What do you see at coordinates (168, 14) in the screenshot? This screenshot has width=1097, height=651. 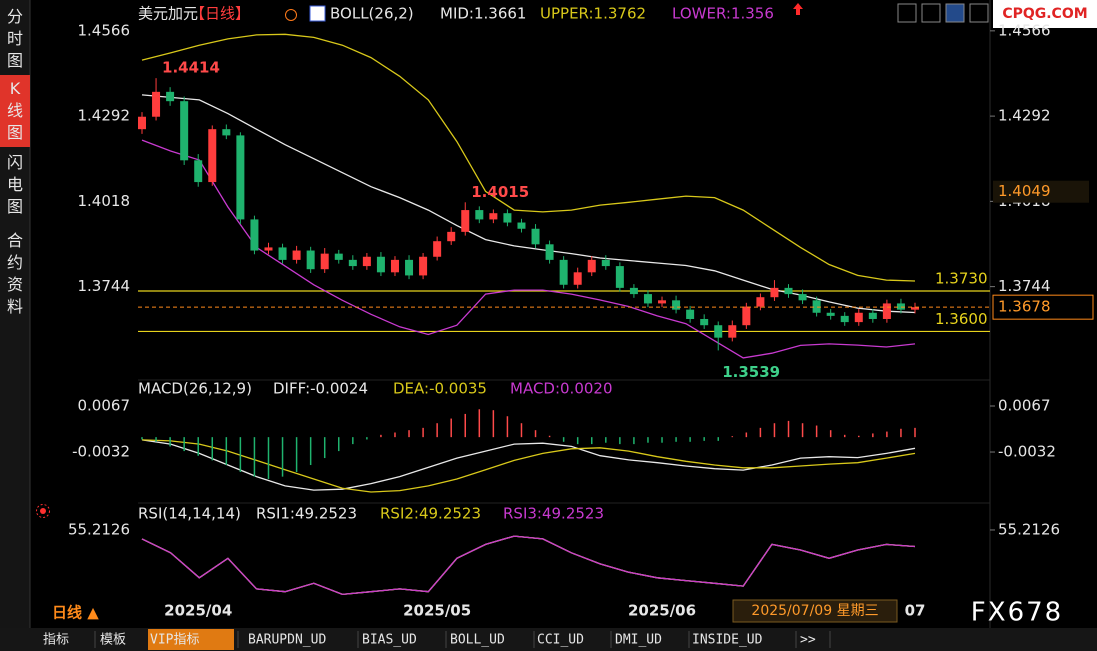 I see `symbol: 美元加元` at bounding box center [168, 14].